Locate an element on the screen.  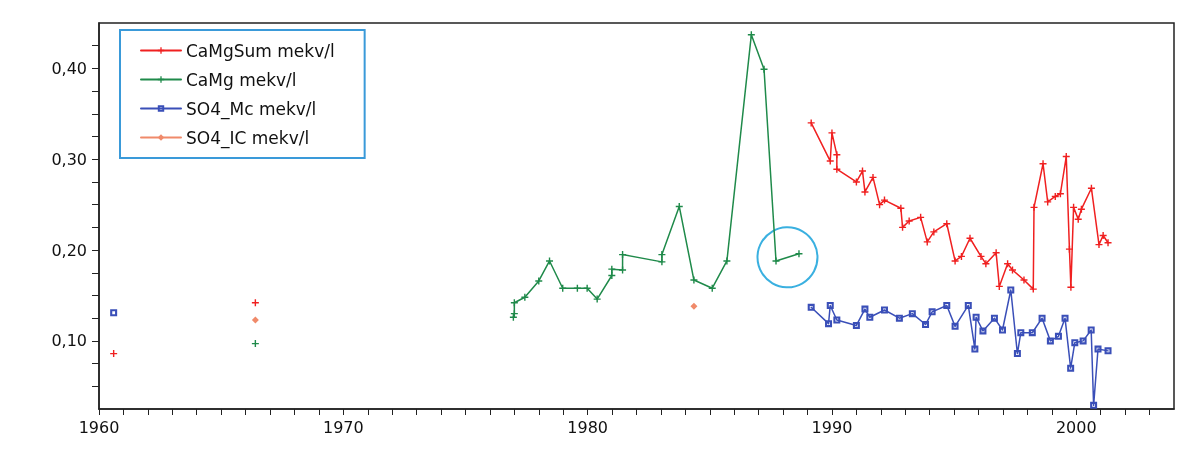
y-tick-label: 0,10 is located at coordinates (69, 341).